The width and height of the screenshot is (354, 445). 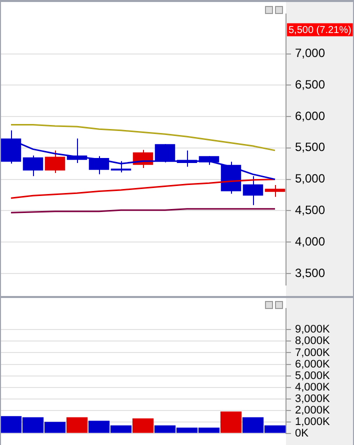 I want to click on y-tick-label: 3,500, so click(x=310, y=273).